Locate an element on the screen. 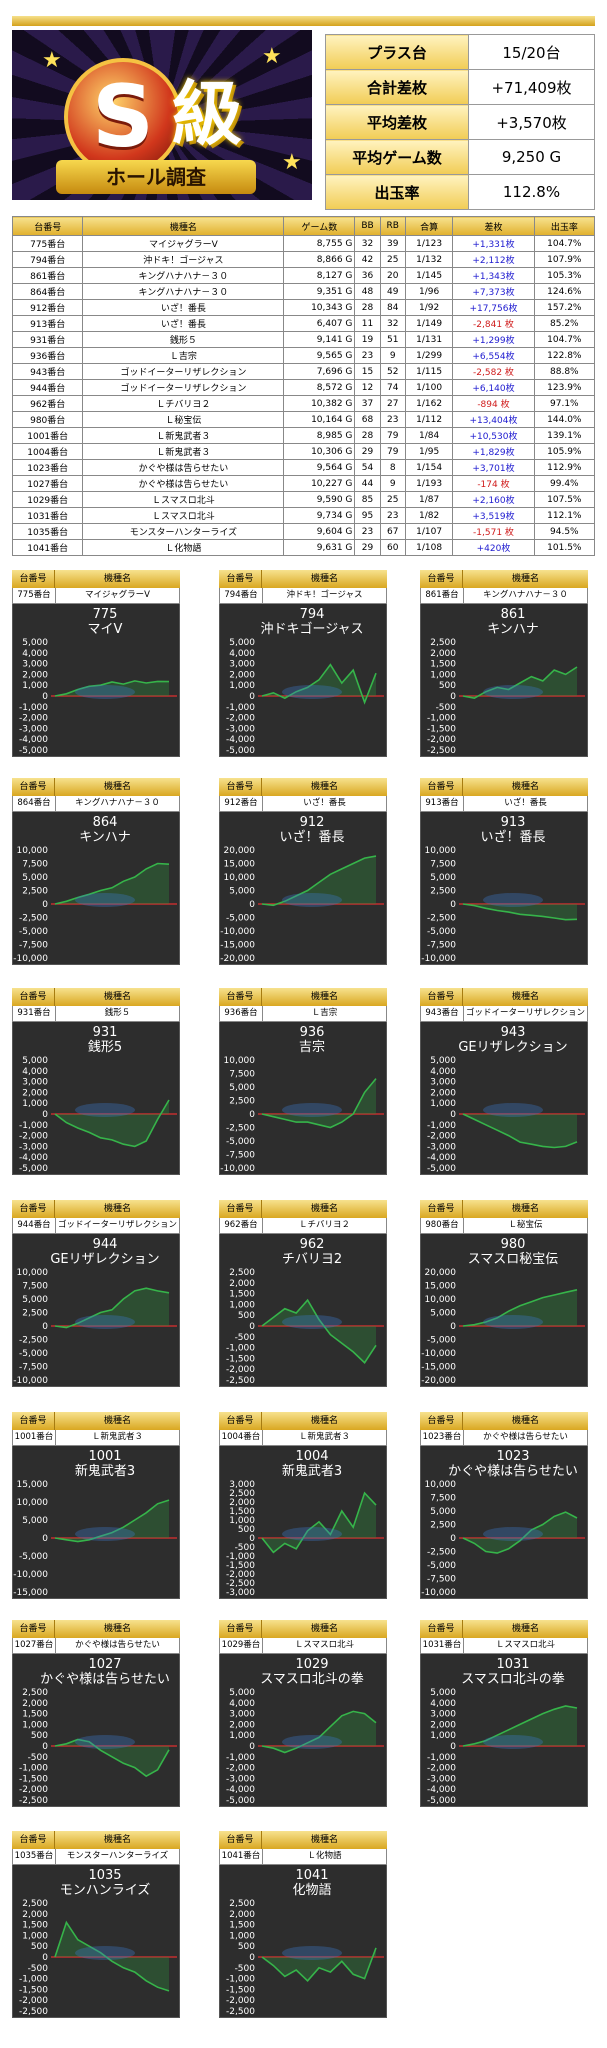 Image resolution: width=607 pixels, height=2048 pixels. summary-label: 平均ゲーム数 is located at coordinates (397, 157).